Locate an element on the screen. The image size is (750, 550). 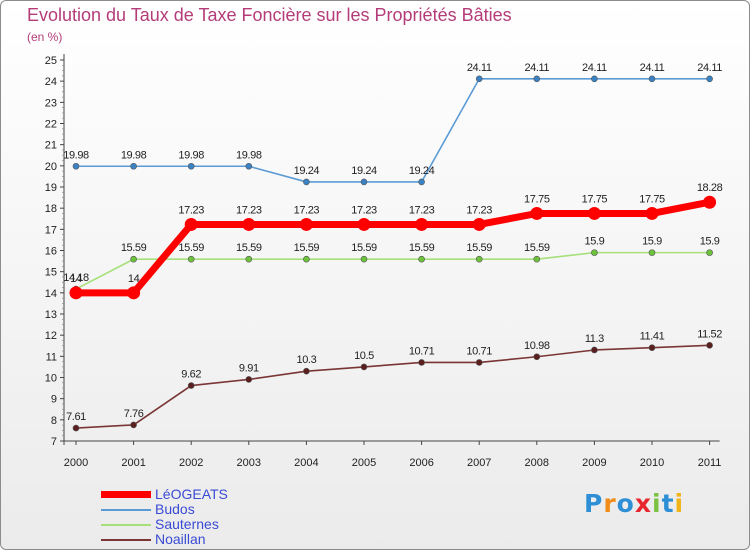
data-label: 14.18 is located at coordinates (76, 278).